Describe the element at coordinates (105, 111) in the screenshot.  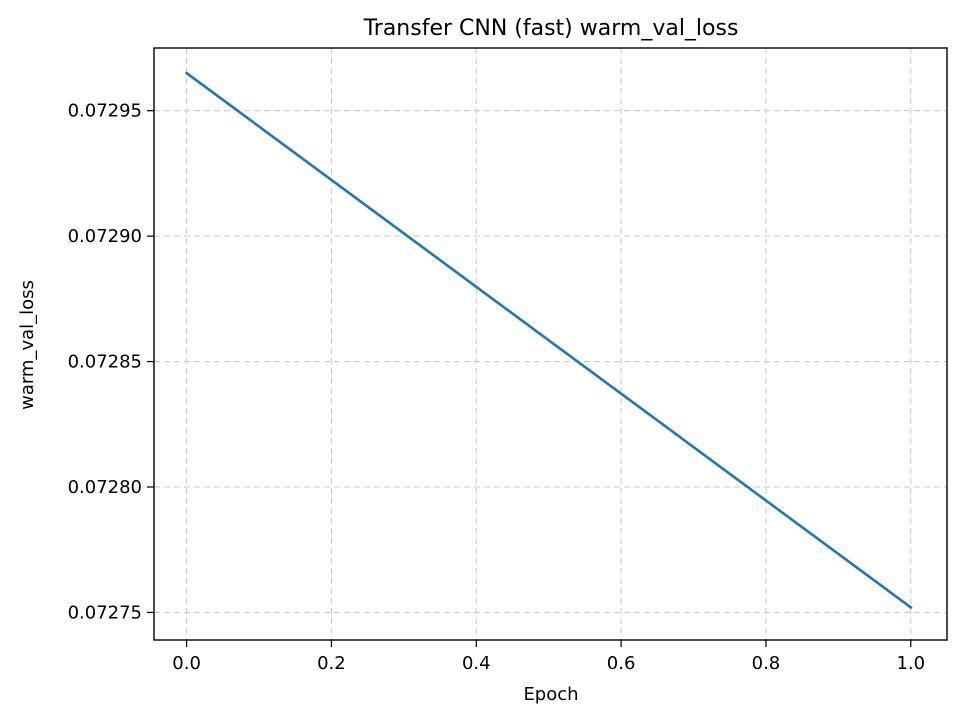
I see `y-tick-label-4: 0.07295` at that location.